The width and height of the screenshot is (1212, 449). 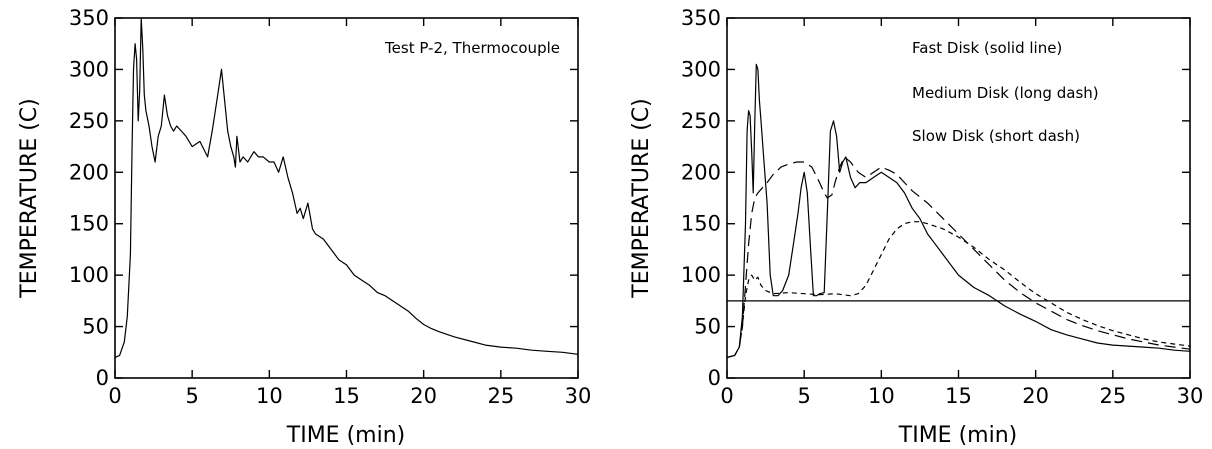 What do you see at coordinates (472, 48) in the screenshot?
I see `annotation-text: Test P-2, Thermocouple` at bounding box center [472, 48].